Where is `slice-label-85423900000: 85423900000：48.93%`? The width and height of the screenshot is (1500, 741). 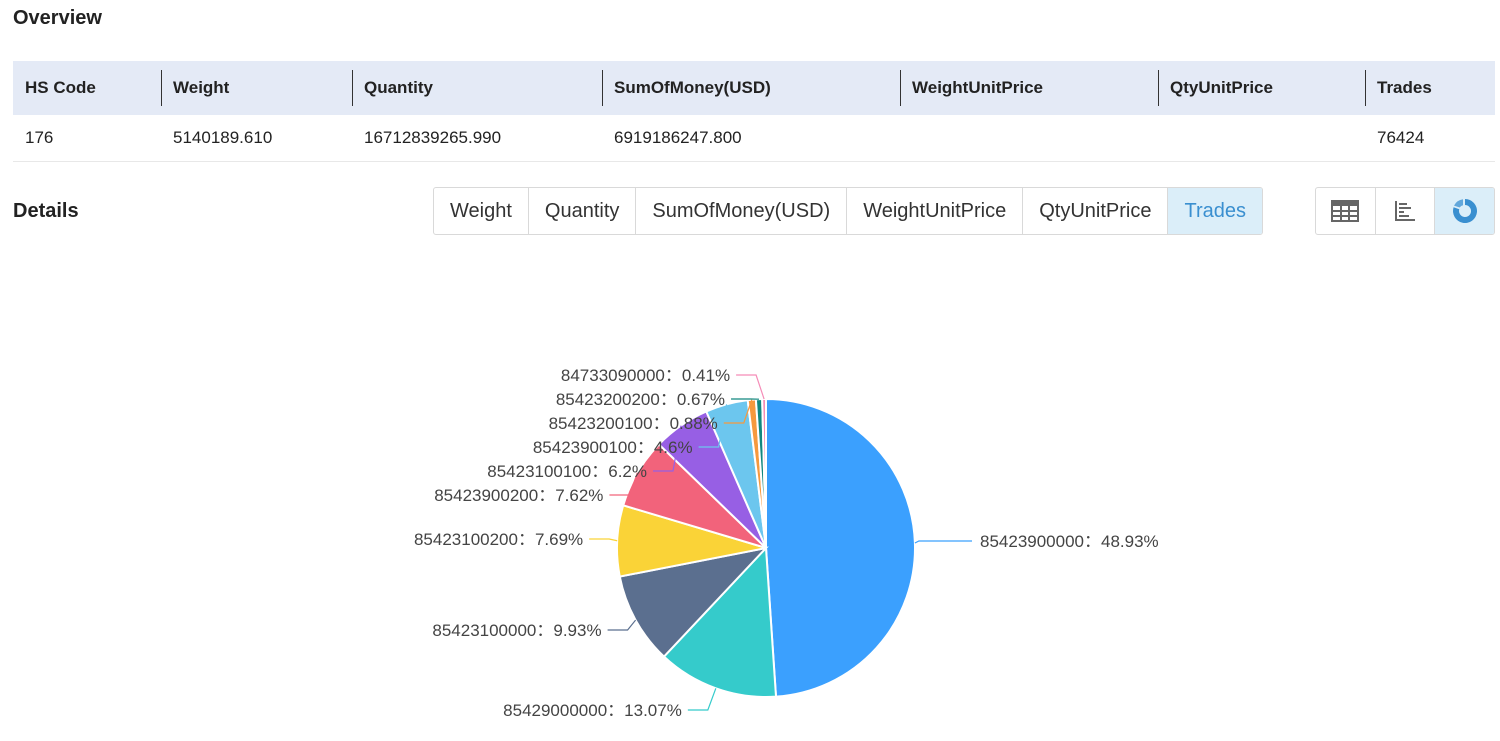
slice-label-85423900000: 85423900000：48.93% is located at coordinates (1069, 541).